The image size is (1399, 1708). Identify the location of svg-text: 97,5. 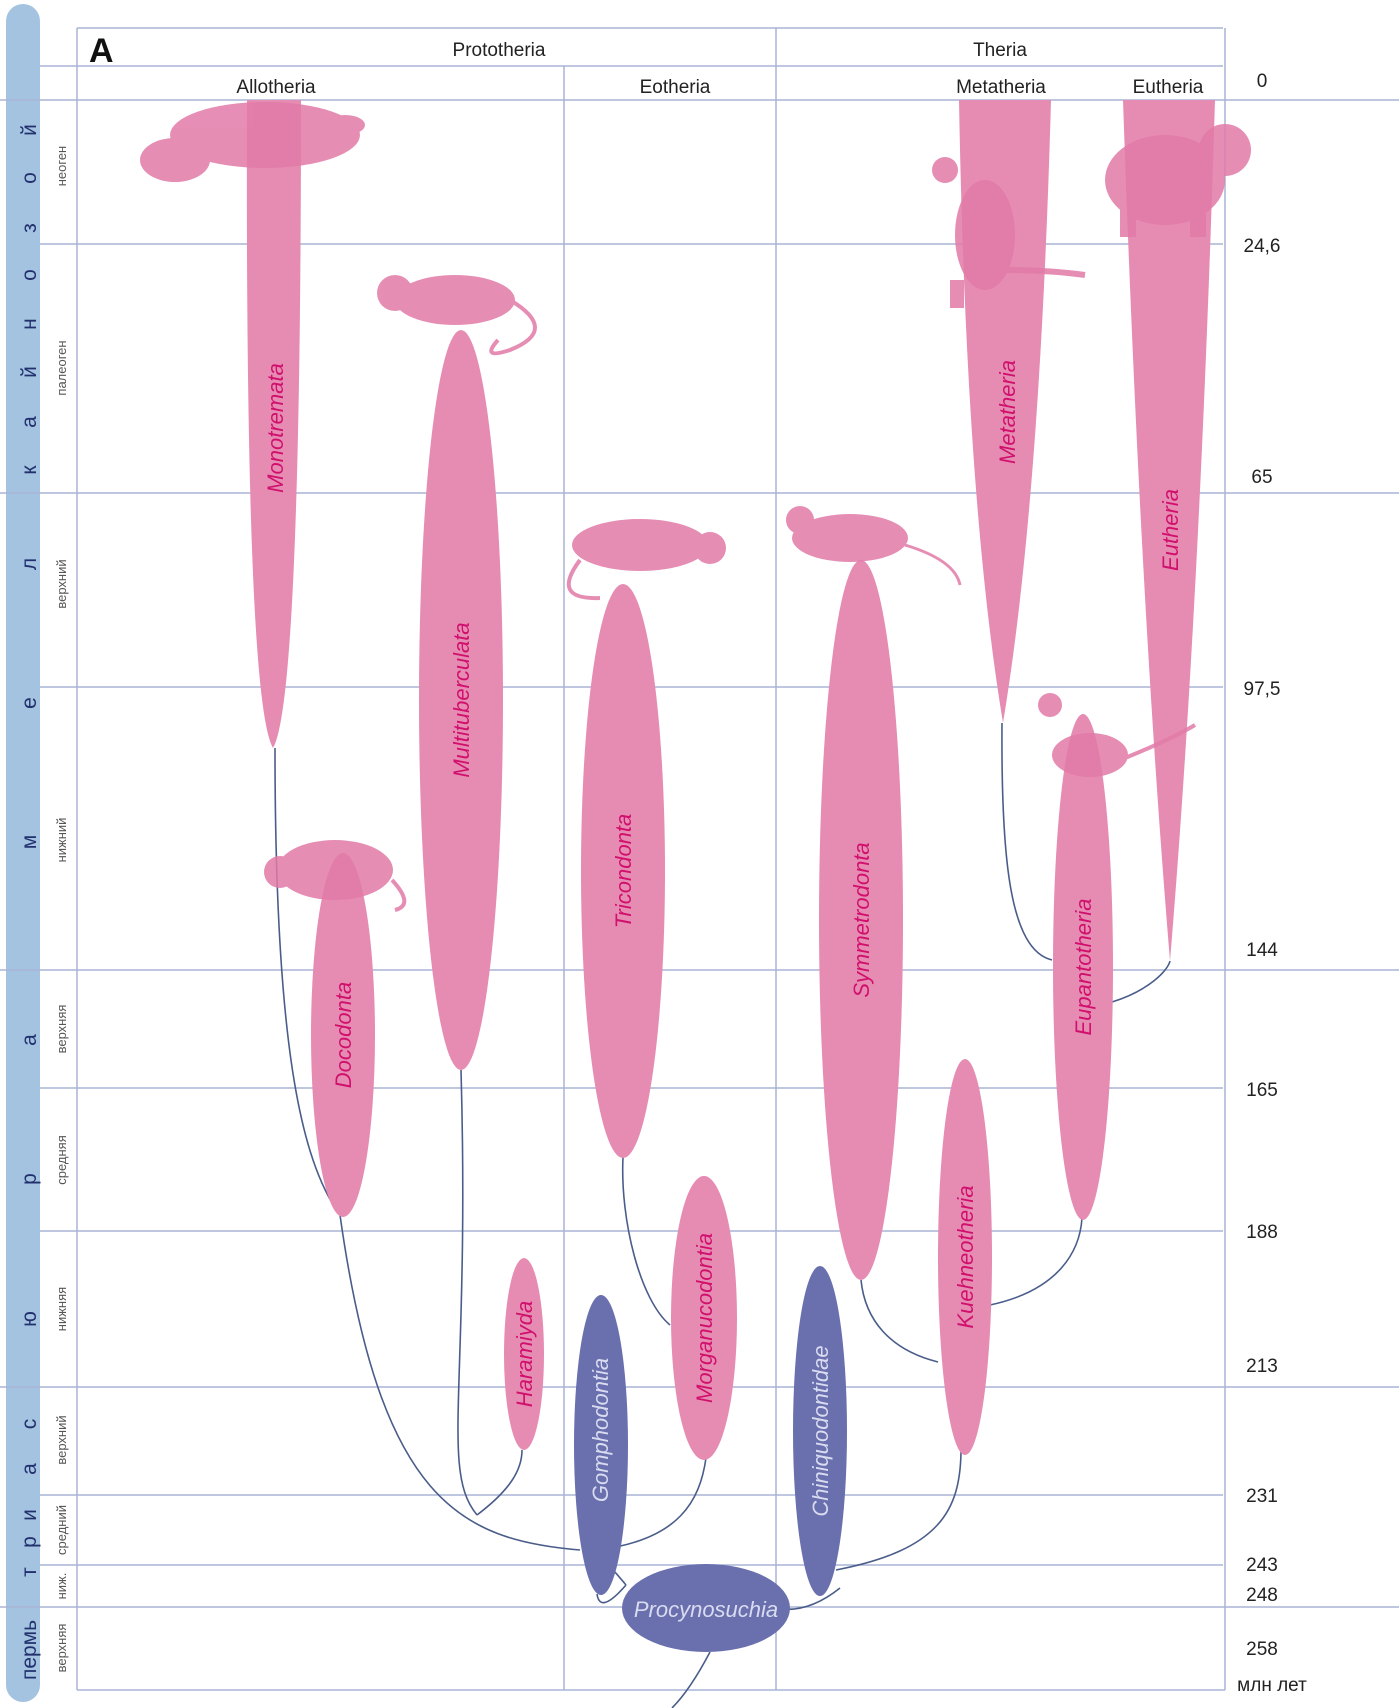
(1262, 689).